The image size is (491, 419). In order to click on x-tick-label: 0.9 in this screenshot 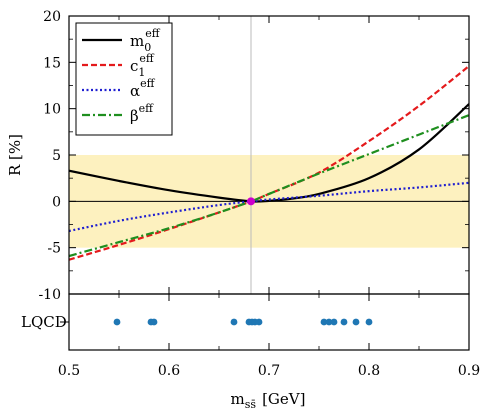, I will do `click(469, 371)`.